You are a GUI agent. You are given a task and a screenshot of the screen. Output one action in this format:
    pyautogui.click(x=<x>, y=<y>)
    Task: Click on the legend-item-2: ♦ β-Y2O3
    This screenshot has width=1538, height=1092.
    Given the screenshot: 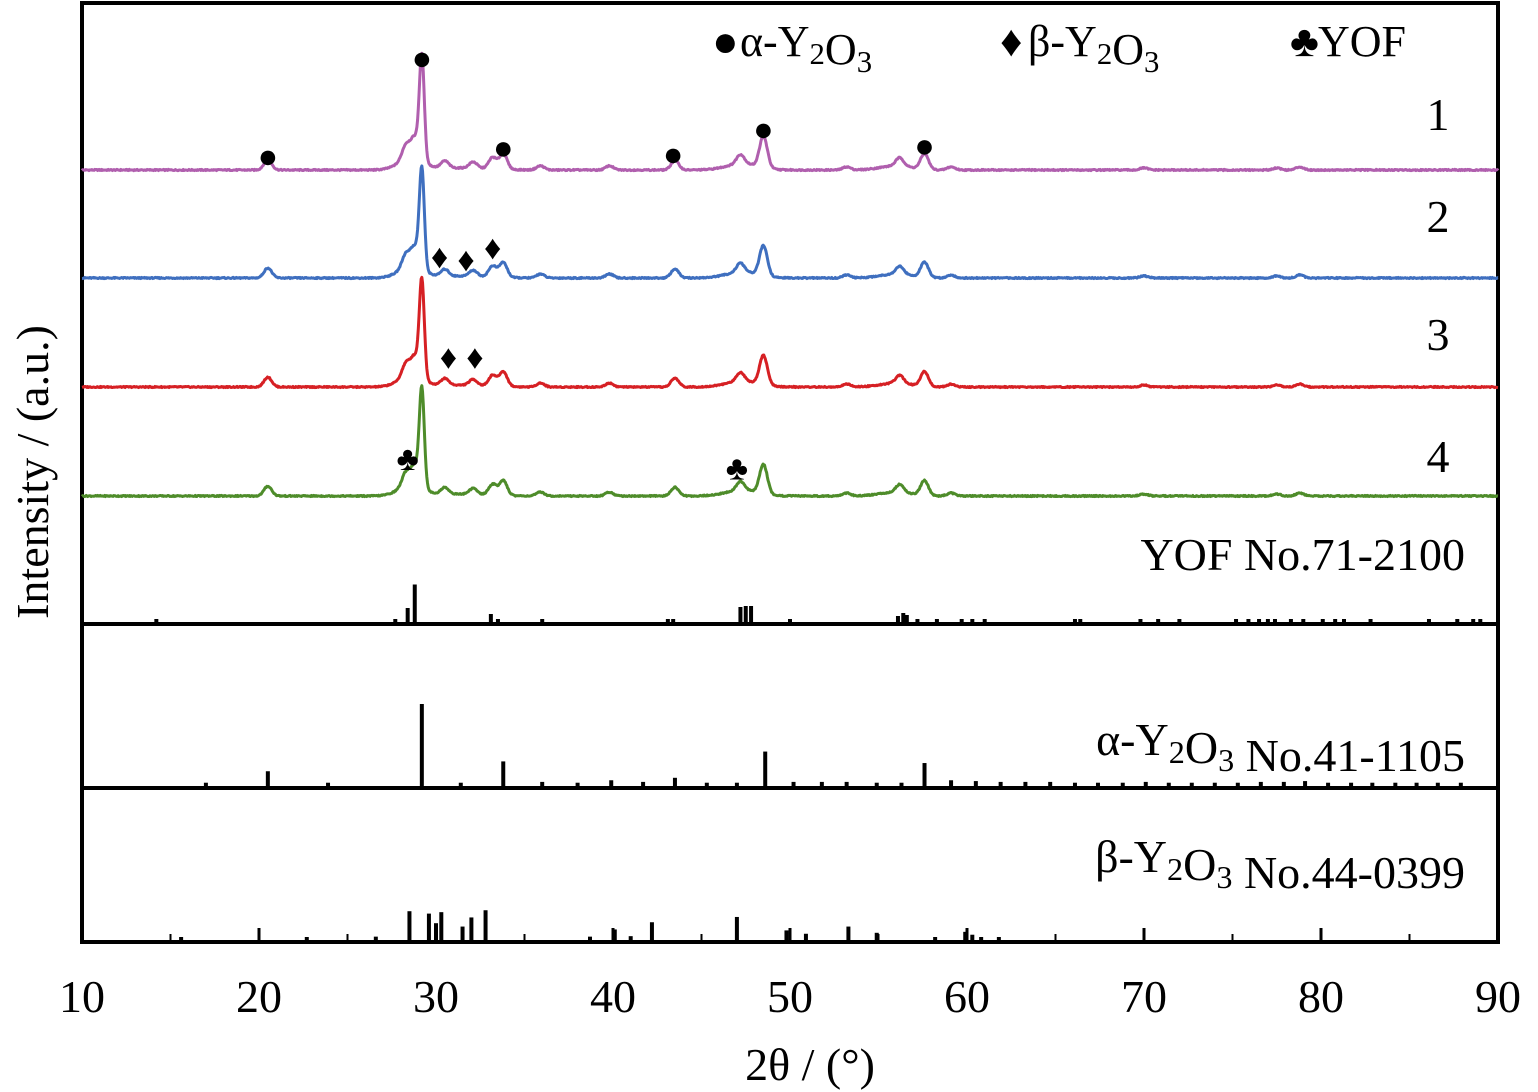 What is the action you would take?
    pyautogui.click(x=1079, y=48)
    